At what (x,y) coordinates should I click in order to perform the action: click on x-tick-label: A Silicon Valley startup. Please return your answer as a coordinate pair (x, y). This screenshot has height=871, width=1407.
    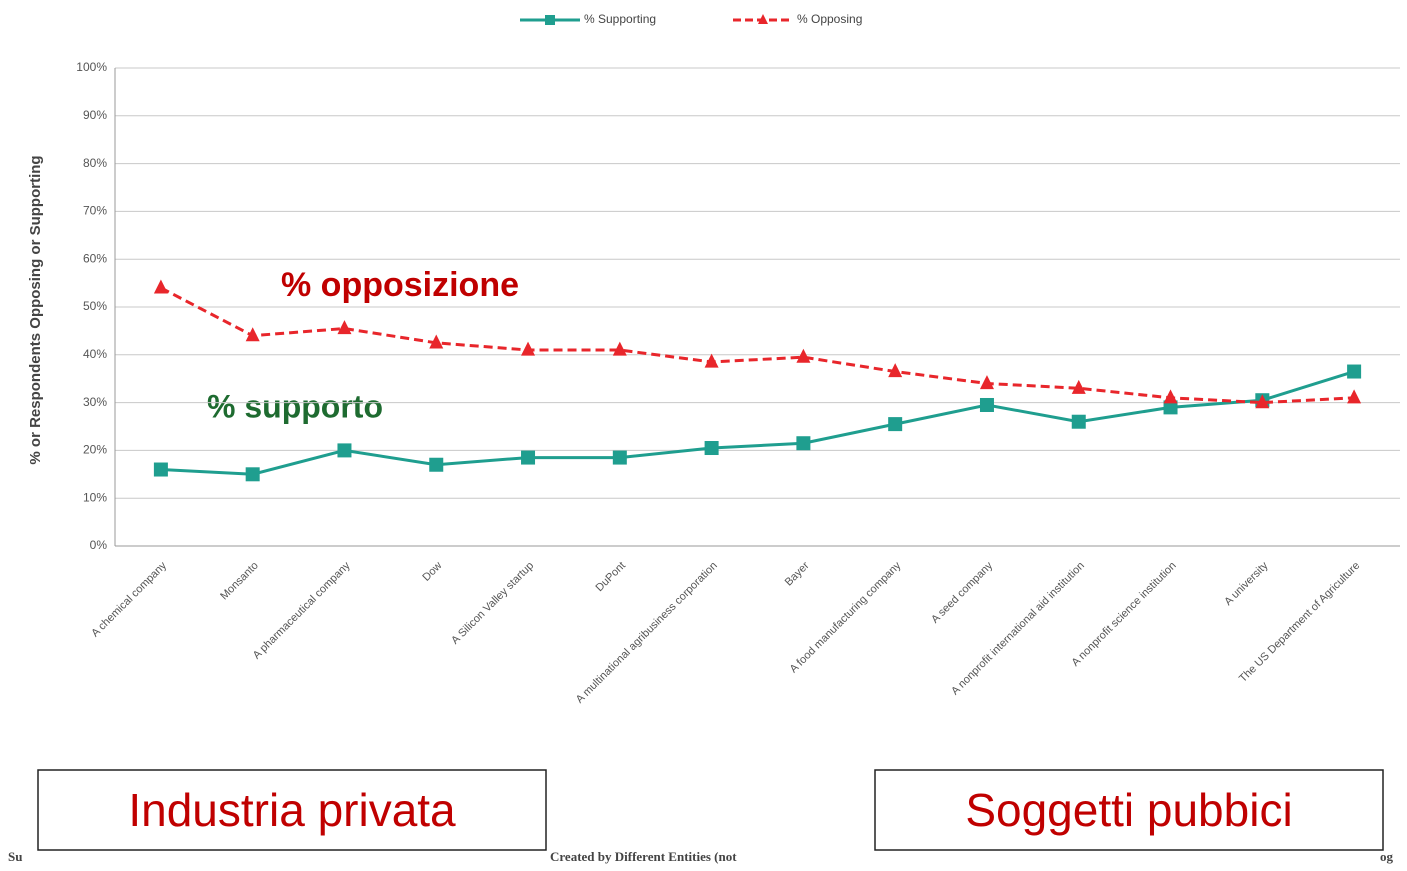
    Looking at the image, I should click on (492, 603).